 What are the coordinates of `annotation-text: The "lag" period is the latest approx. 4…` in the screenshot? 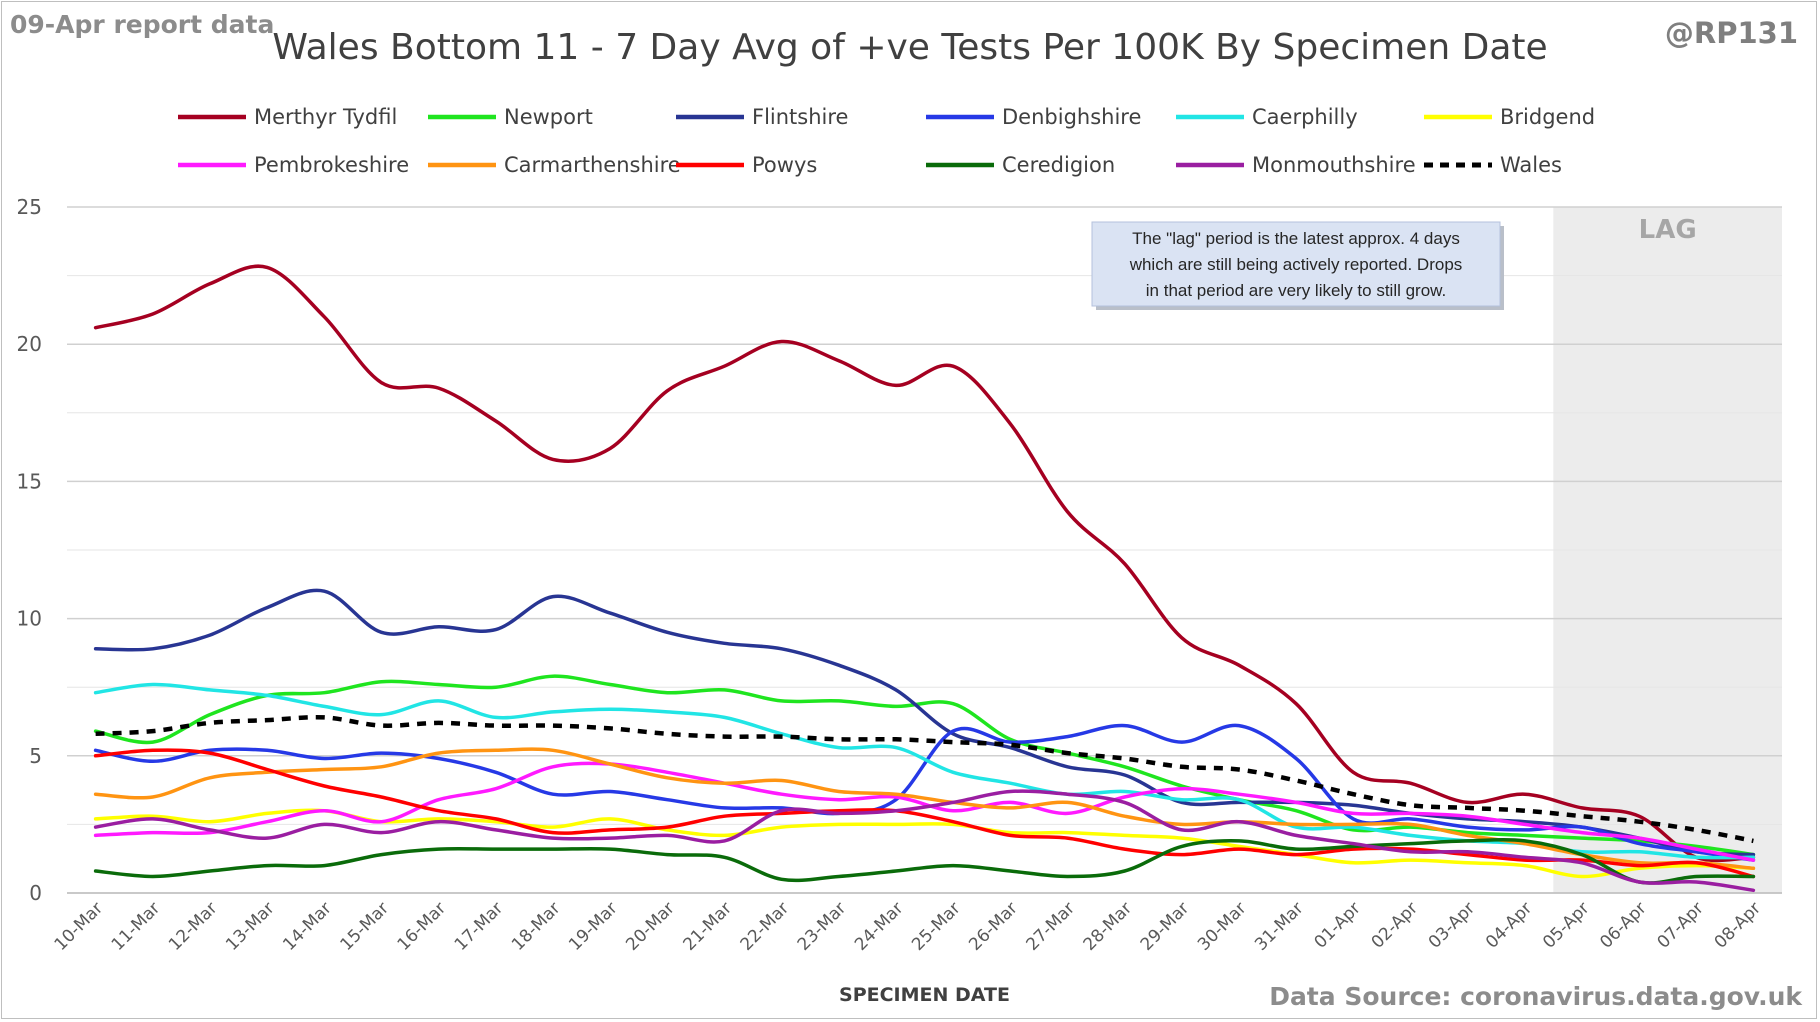 It's located at (1296, 264).